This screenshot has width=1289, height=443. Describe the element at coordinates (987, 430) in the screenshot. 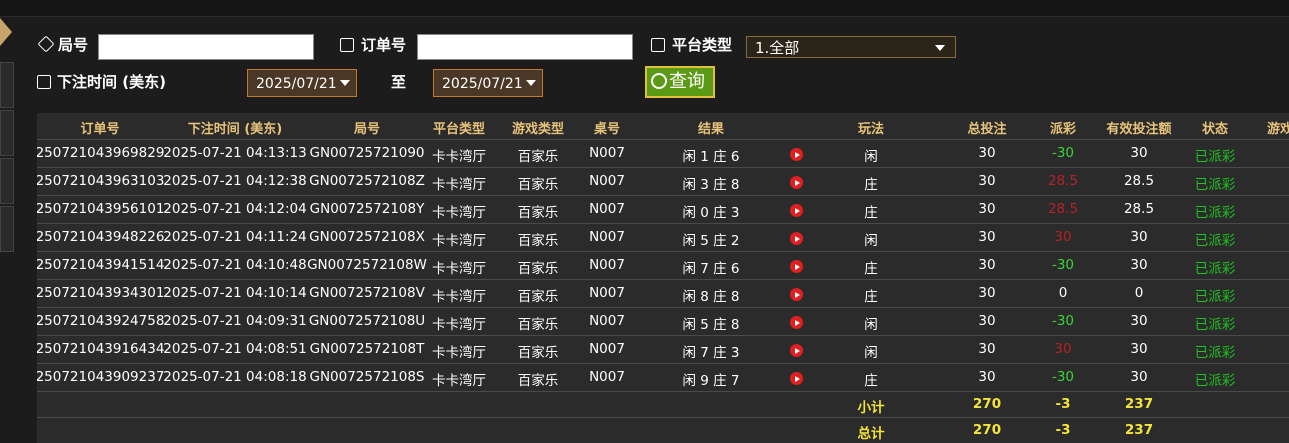

I see `total-cell: 270` at that location.